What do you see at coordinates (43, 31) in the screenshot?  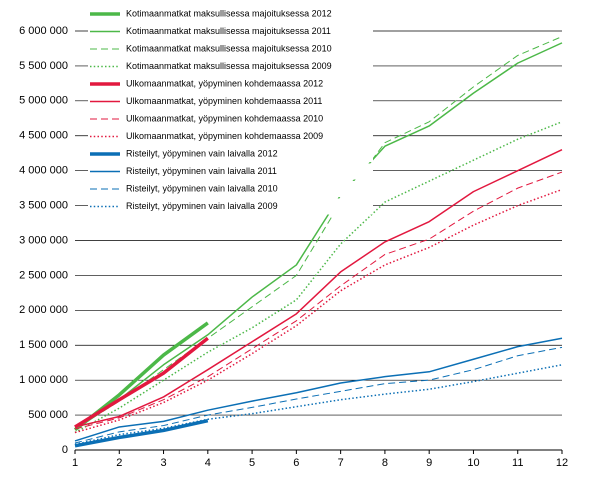 I see `y-tick-label: 6 000 000` at bounding box center [43, 31].